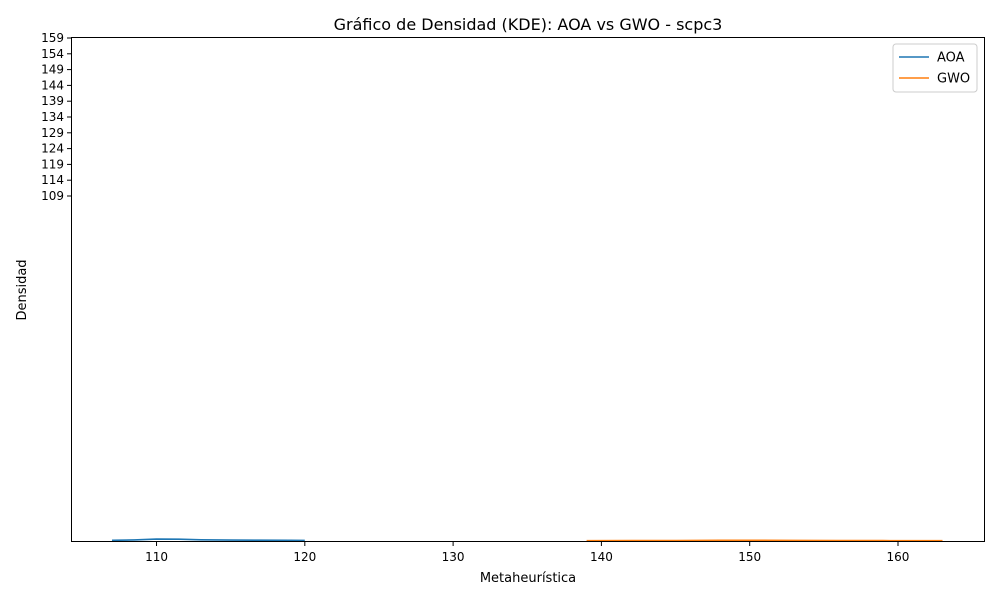 The image size is (1000, 600). Describe the element at coordinates (601, 557) in the screenshot. I see `x-tick-label: 140` at that location.